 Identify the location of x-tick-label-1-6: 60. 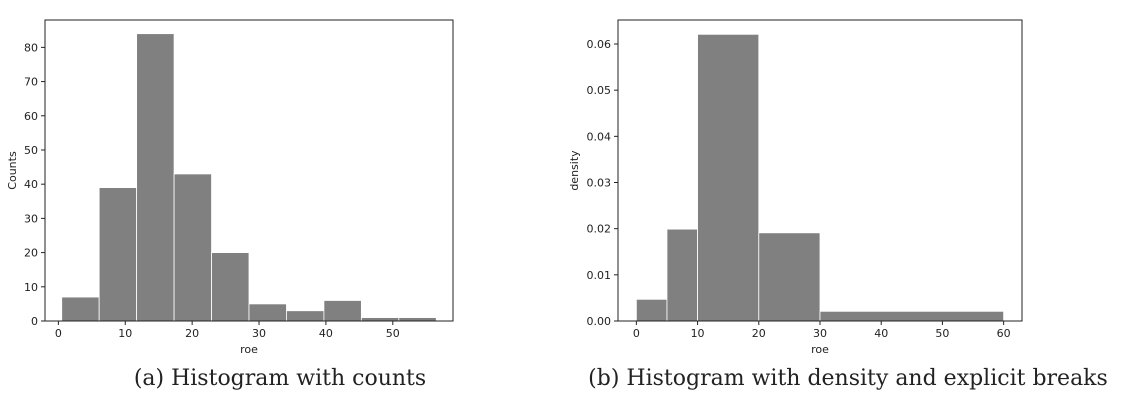
(1004, 333).